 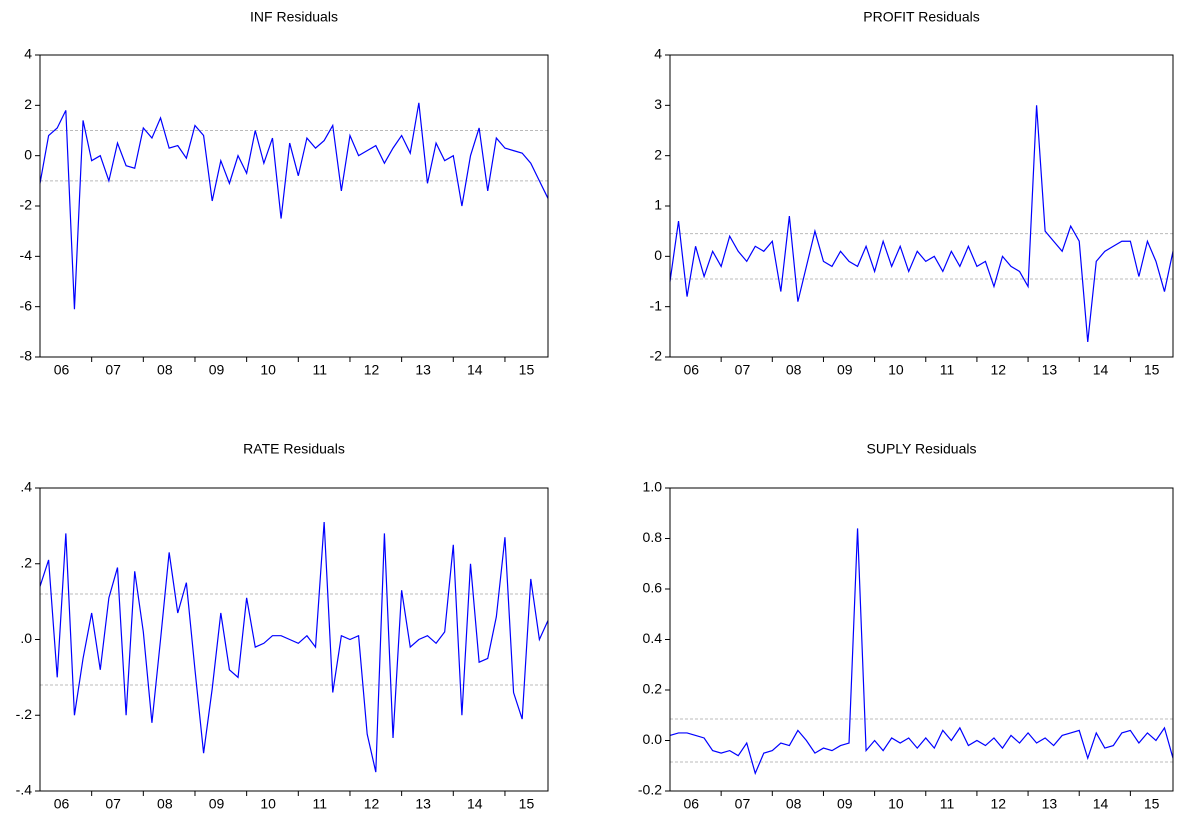 What do you see at coordinates (653, 588) in the screenshot?
I see `y-tick-label: 0.6` at bounding box center [653, 588].